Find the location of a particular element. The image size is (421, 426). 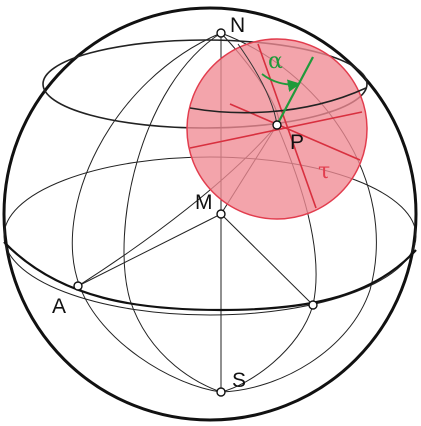

latitude-arc-over-disc is located at coordinates (278, 100).